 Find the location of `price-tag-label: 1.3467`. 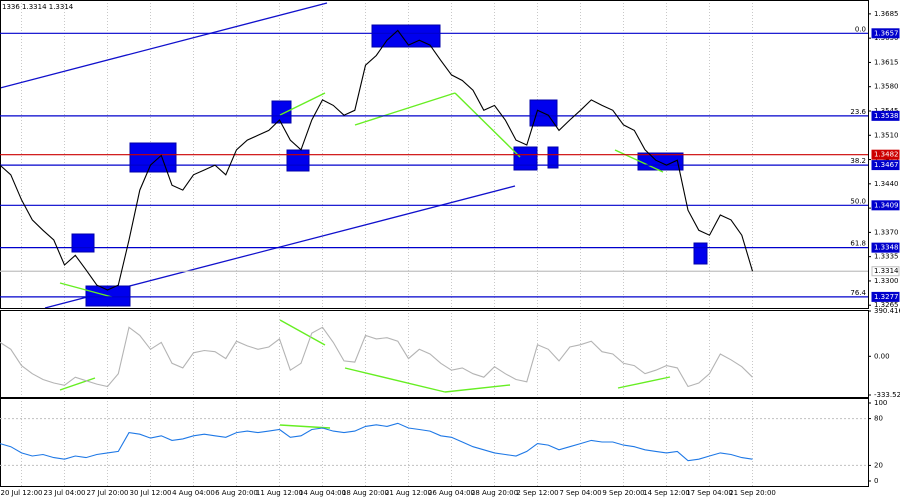

price-tag-label: 1.3467 is located at coordinates (886, 165).